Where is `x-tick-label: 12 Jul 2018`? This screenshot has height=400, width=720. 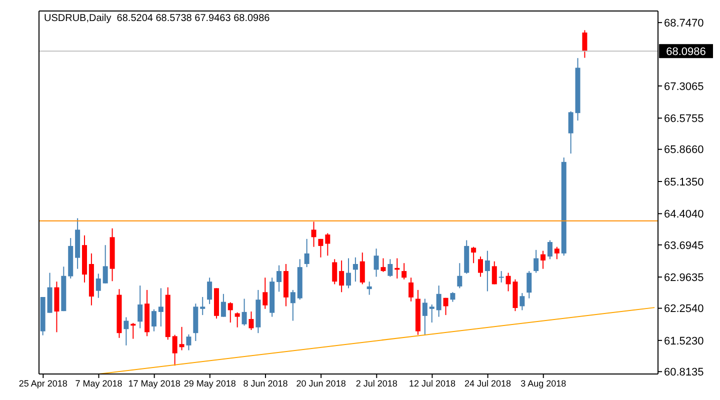
x-tick-label: 12 Jul 2018 is located at coordinates (432, 383).